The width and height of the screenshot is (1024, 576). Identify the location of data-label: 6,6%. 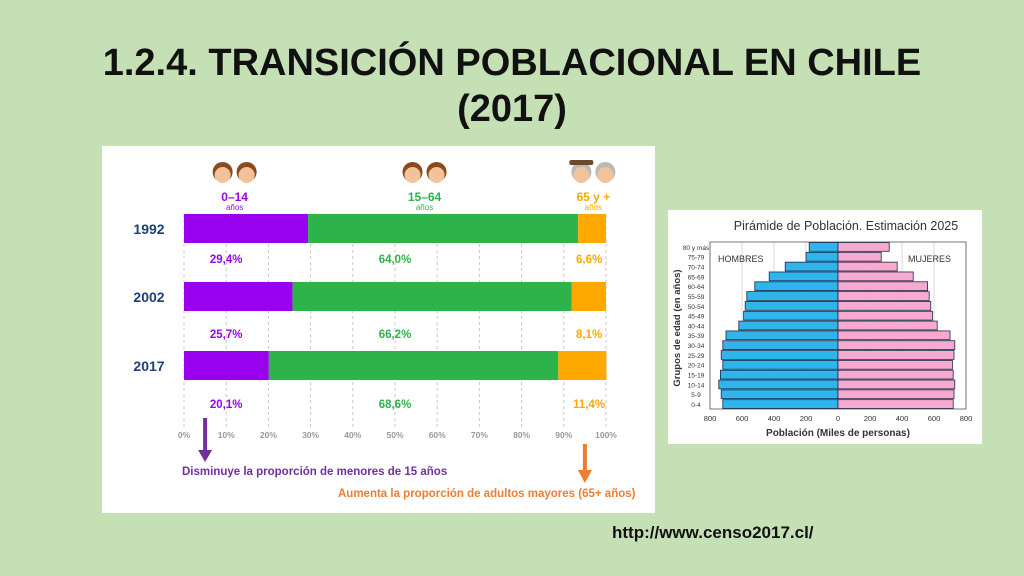
(589, 260).